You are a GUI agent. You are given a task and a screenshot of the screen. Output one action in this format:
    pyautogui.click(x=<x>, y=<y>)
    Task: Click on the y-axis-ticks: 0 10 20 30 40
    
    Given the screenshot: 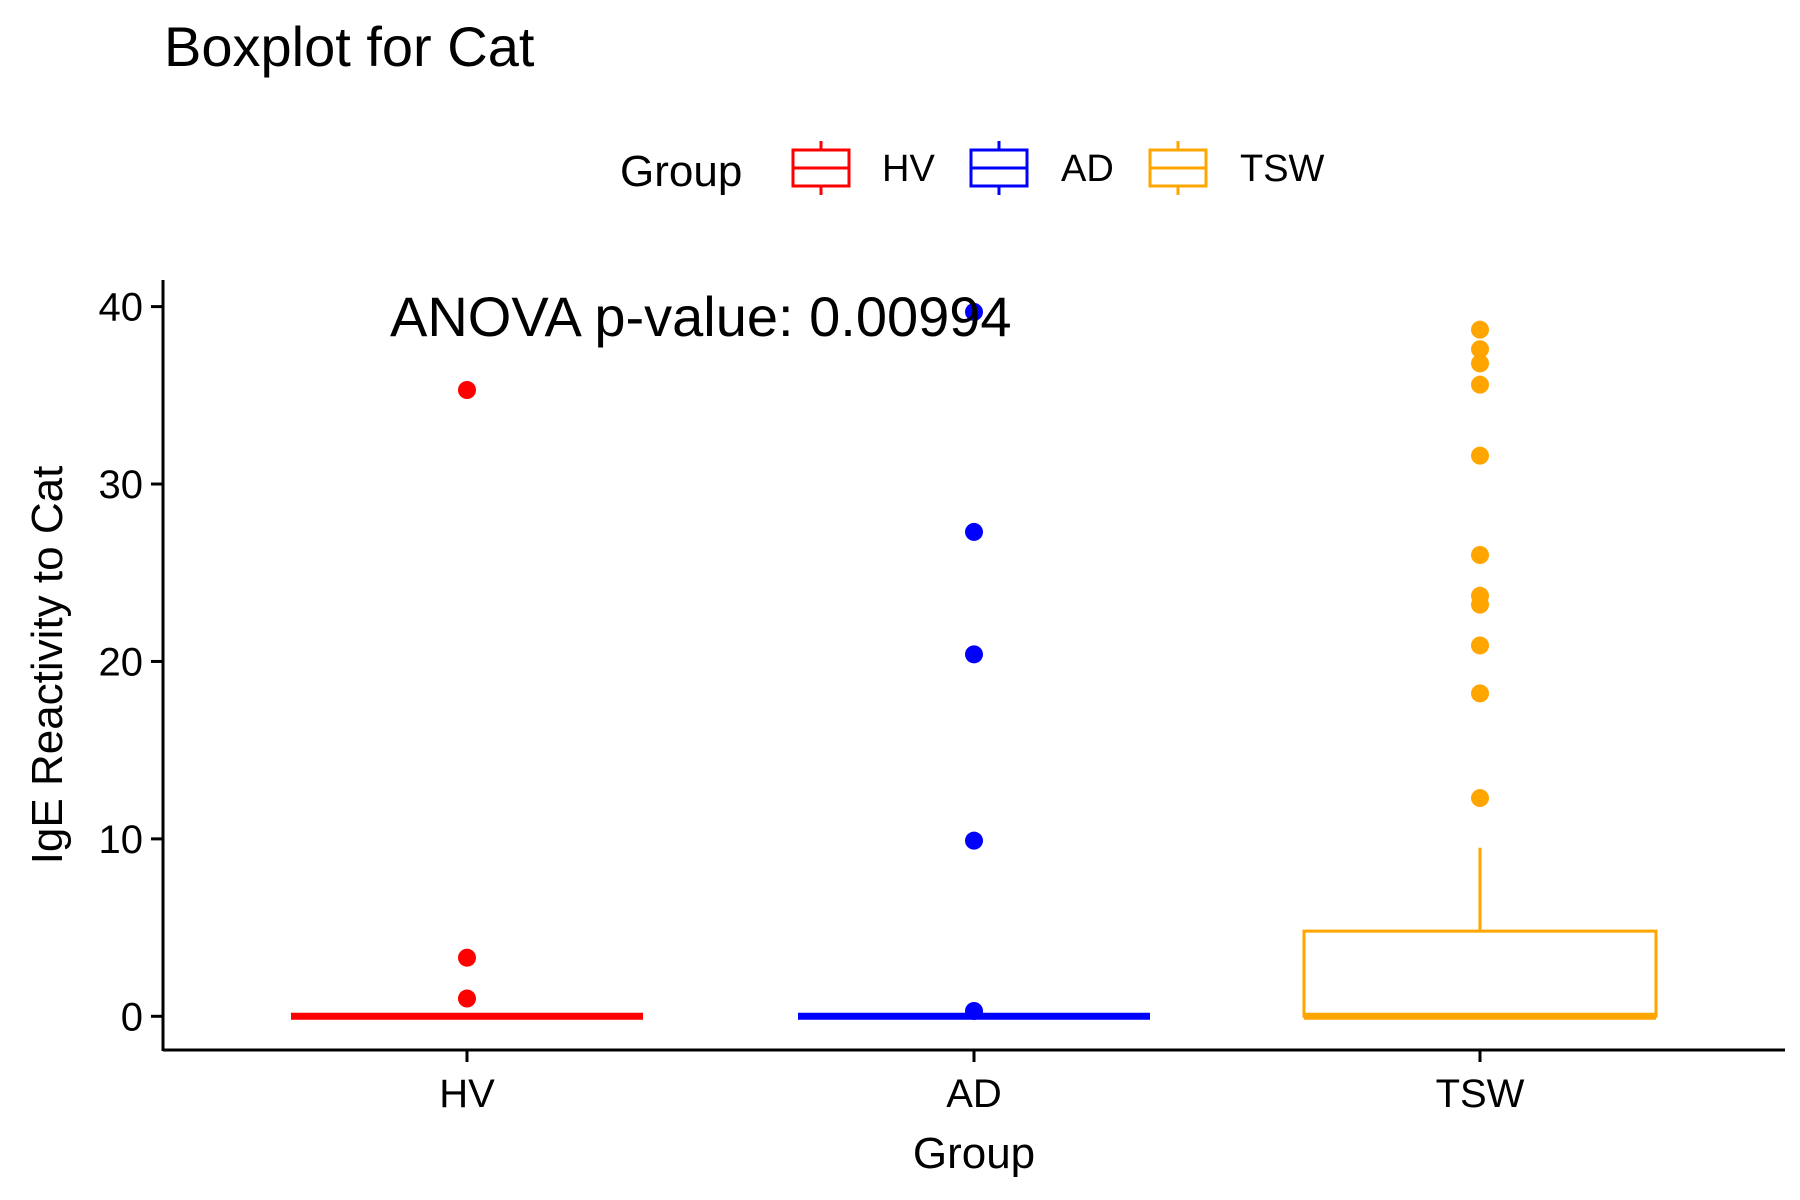 What is the action you would take?
    pyautogui.click(x=131, y=662)
    